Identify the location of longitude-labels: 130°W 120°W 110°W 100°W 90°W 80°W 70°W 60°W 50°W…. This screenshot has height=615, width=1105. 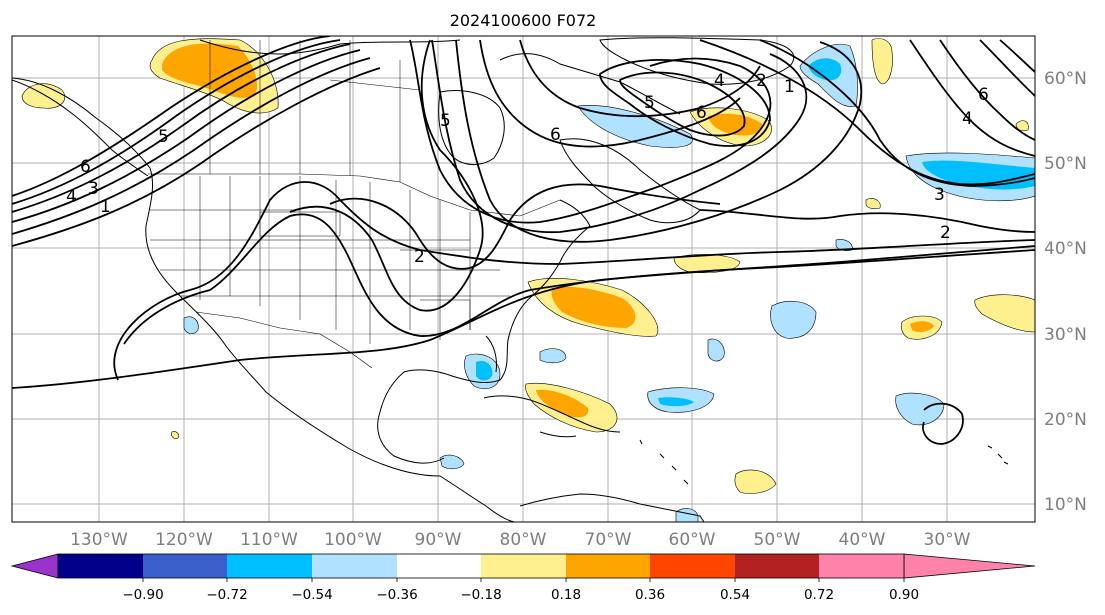
(520, 540).